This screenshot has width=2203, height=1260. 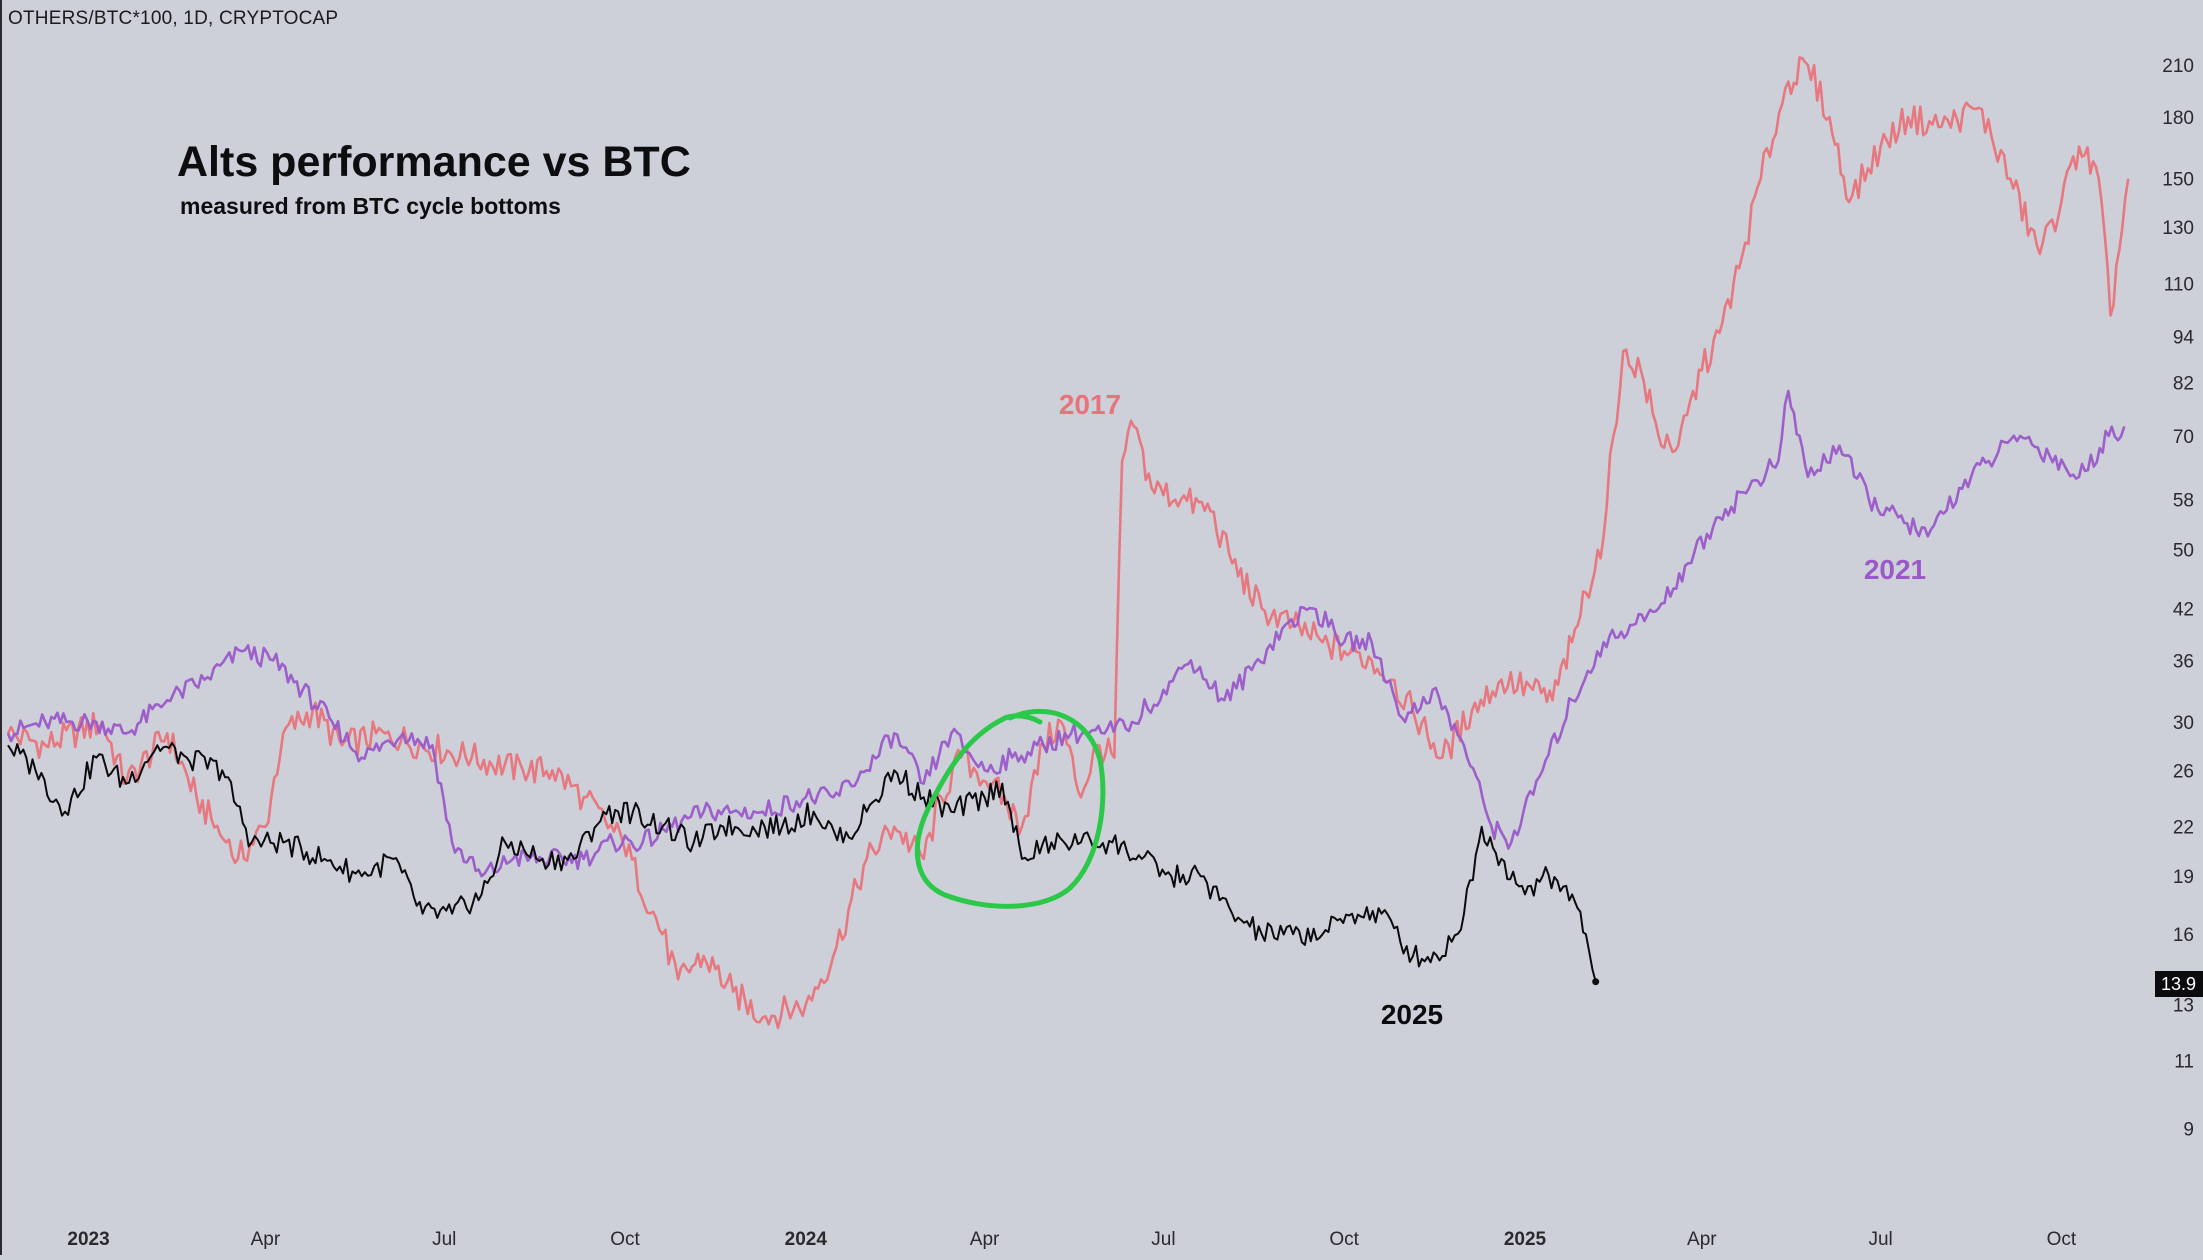 What do you see at coordinates (2183, 661) in the screenshot?
I see `y-axis-tick-label: 36` at bounding box center [2183, 661].